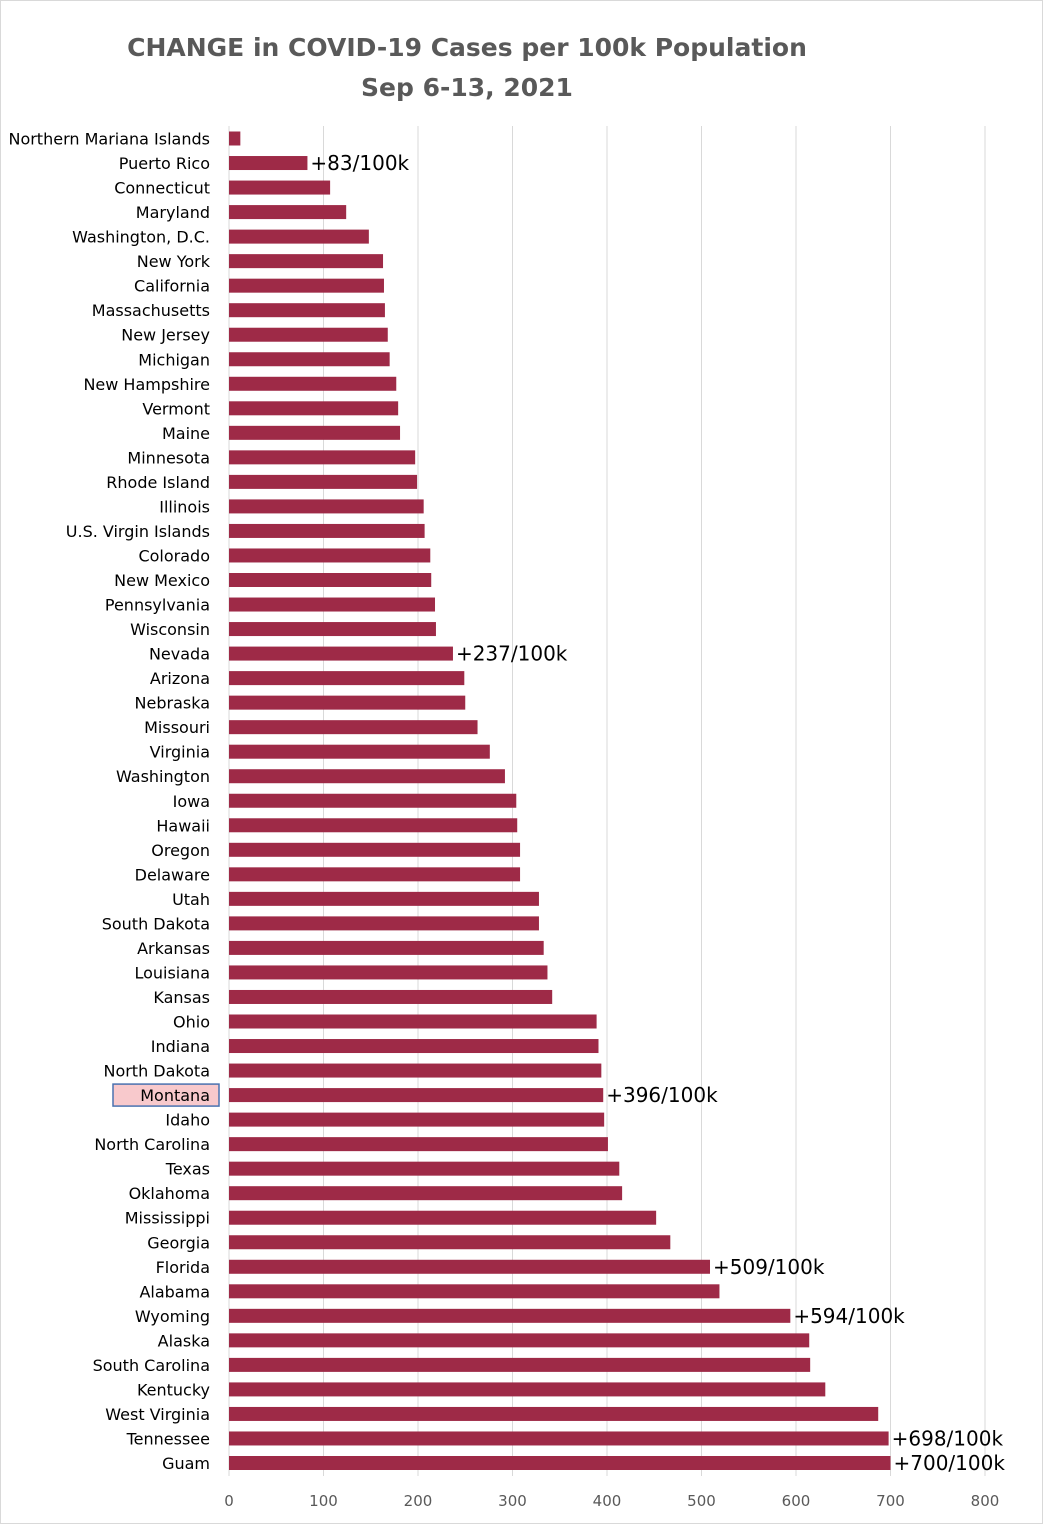  Describe the element at coordinates (184, 1340) in the screenshot. I see `category-label-alaska: Alaska` at that location.